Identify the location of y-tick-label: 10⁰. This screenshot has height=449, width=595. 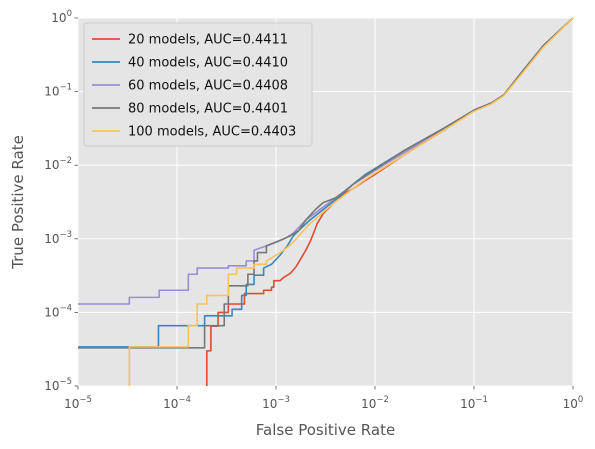
(61, 17).